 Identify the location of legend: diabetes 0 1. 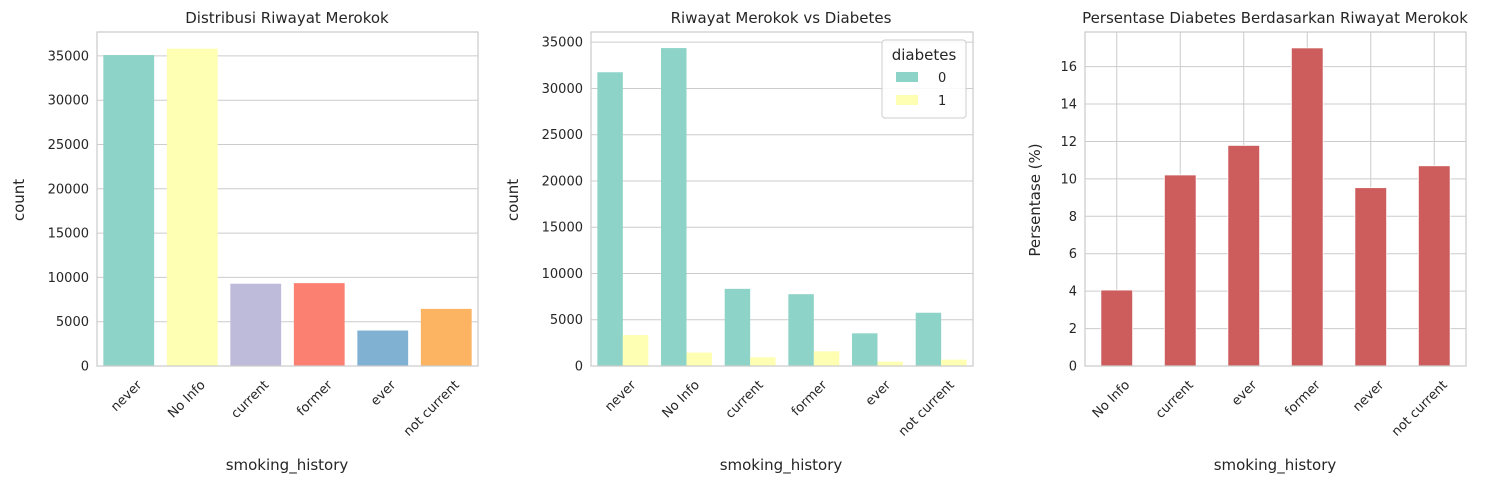
(924, 79).